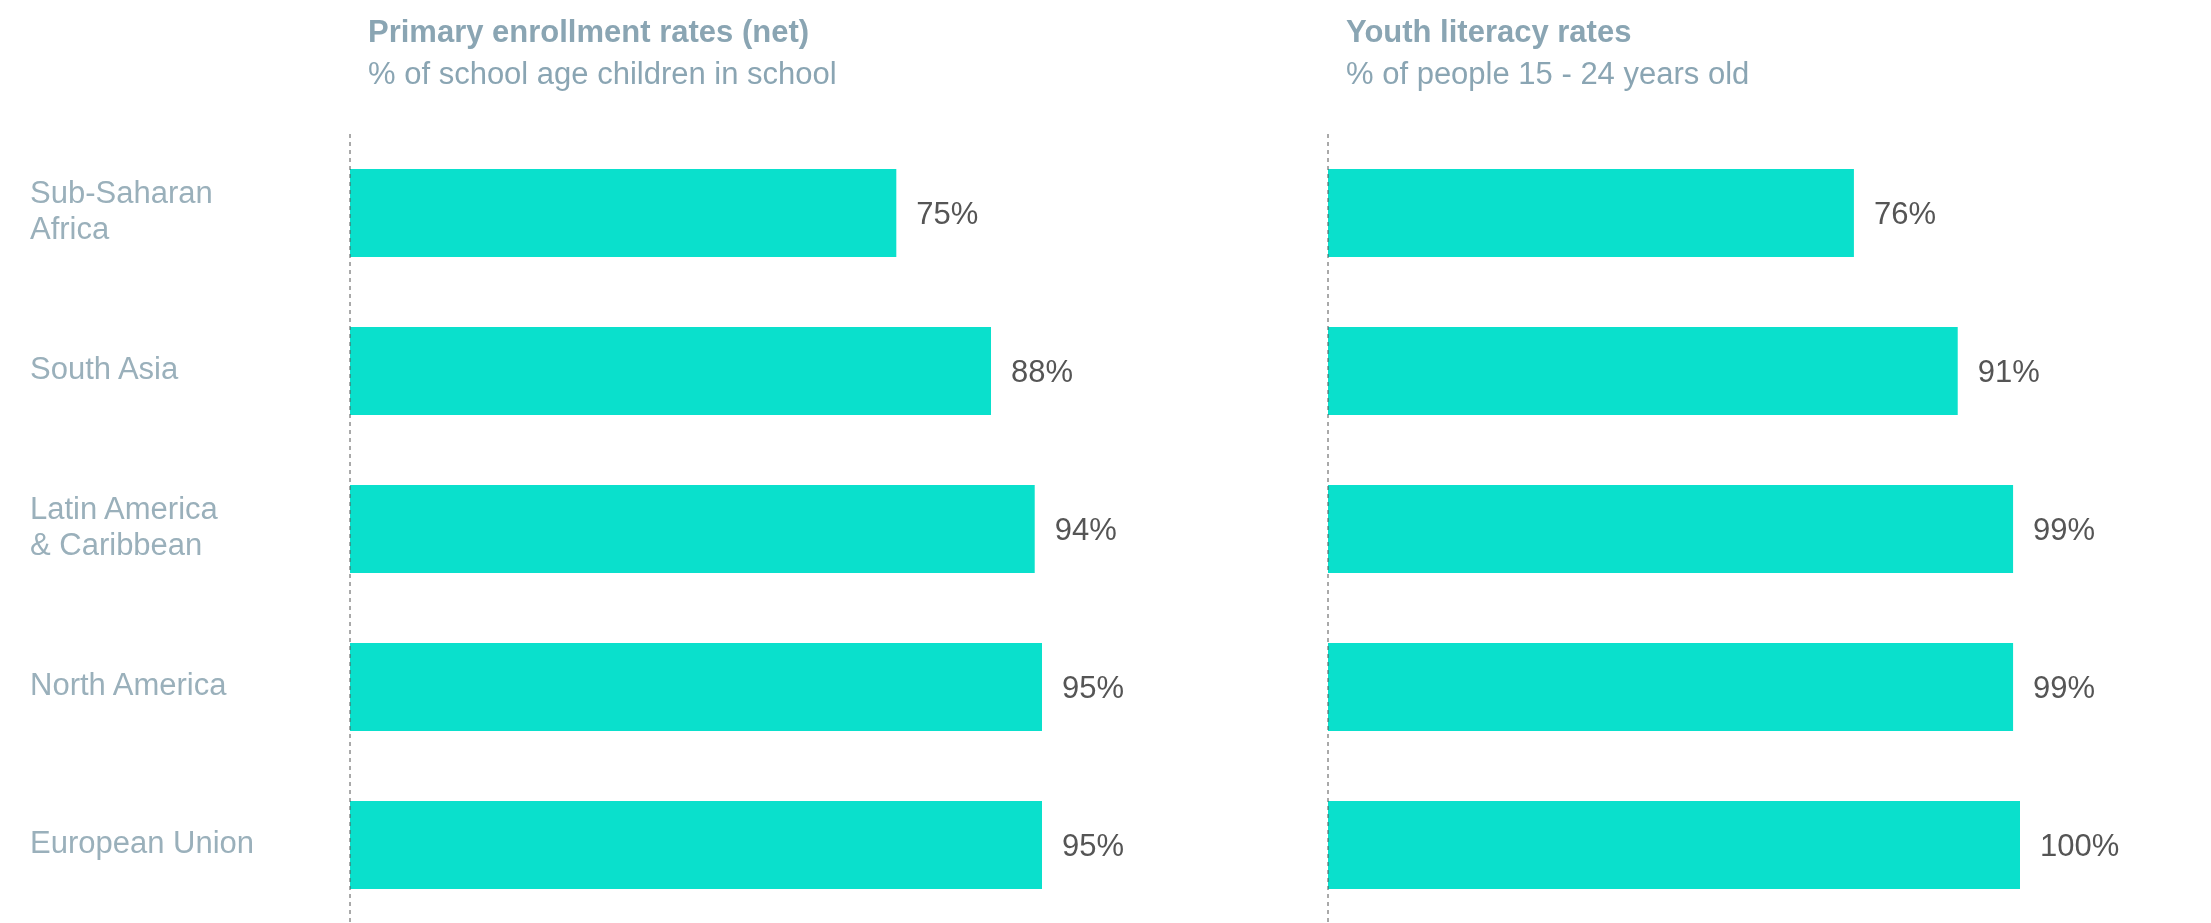 This screenshot has height=923, width=2211. I want to click on y-tick-label: South Asia, so click(104, 369).